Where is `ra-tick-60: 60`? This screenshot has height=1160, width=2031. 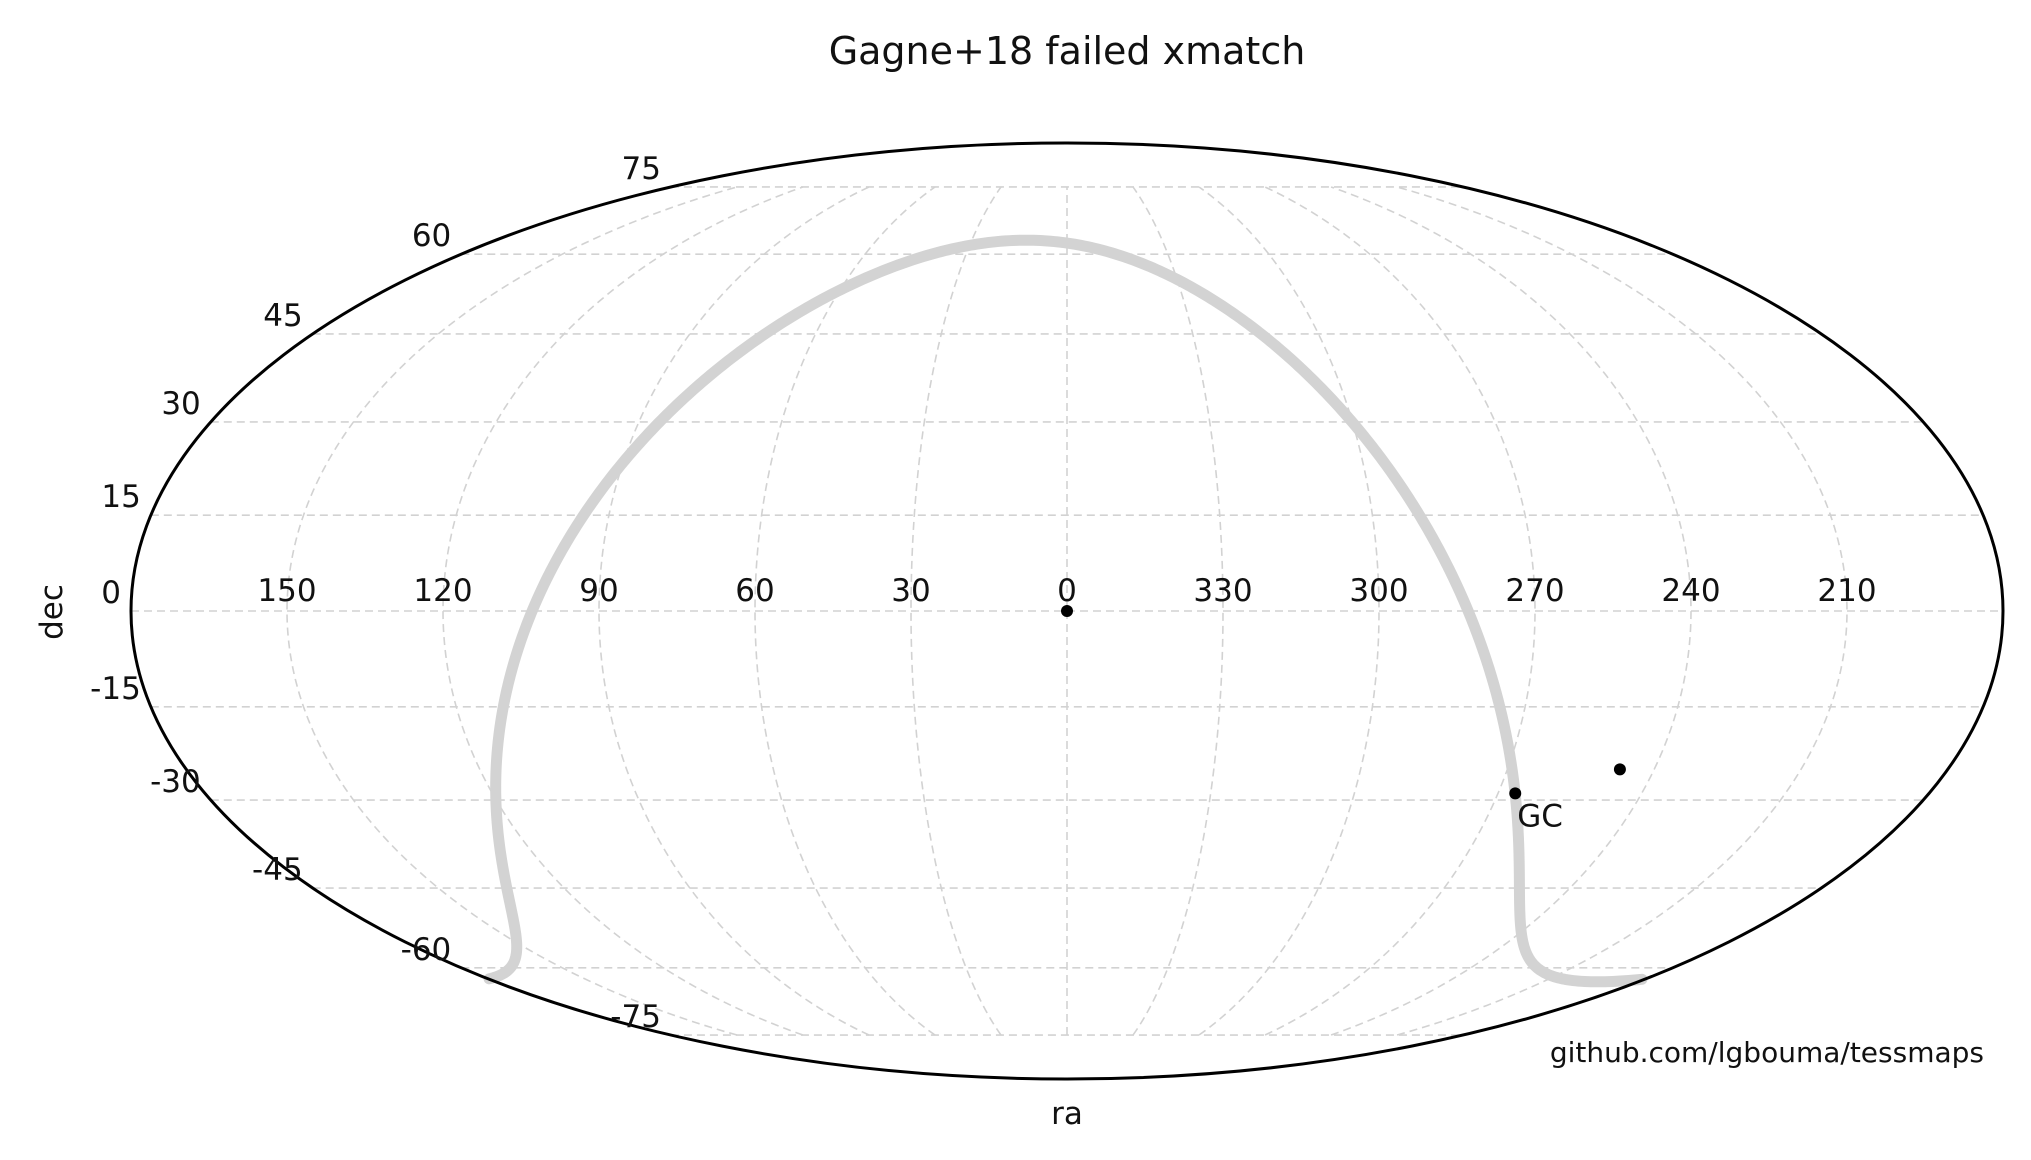 ra-tick-60: 60 is located at coordinates (754, 591).